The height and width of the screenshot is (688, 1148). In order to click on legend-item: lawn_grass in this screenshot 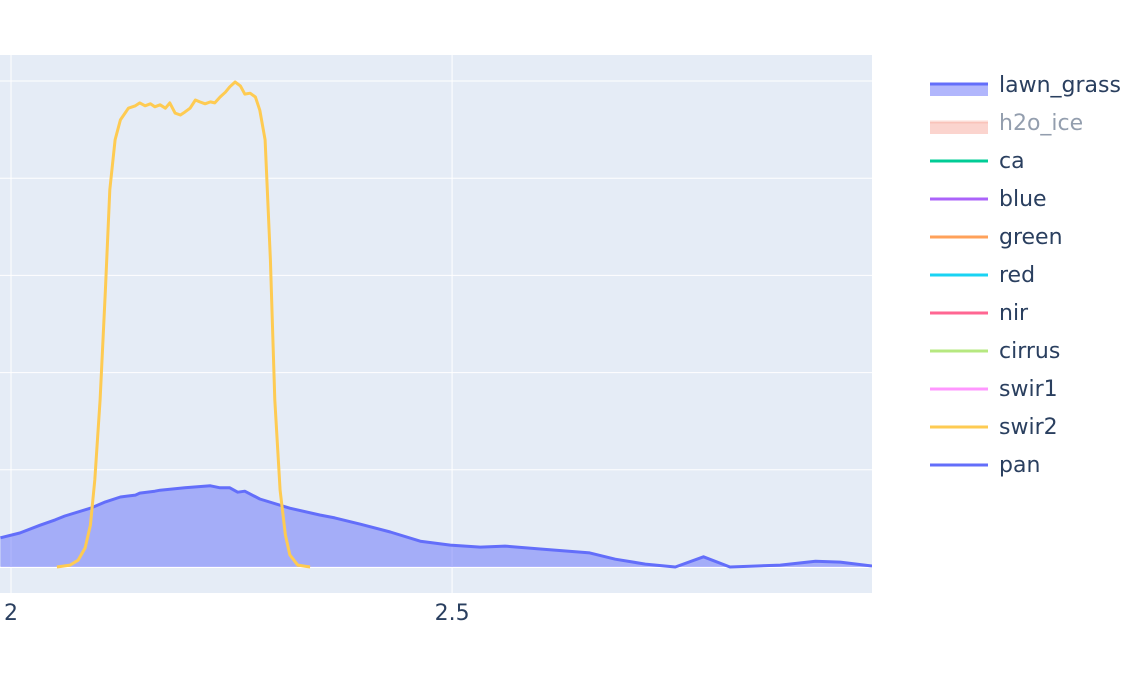, I will do `click(1025, 85)`.